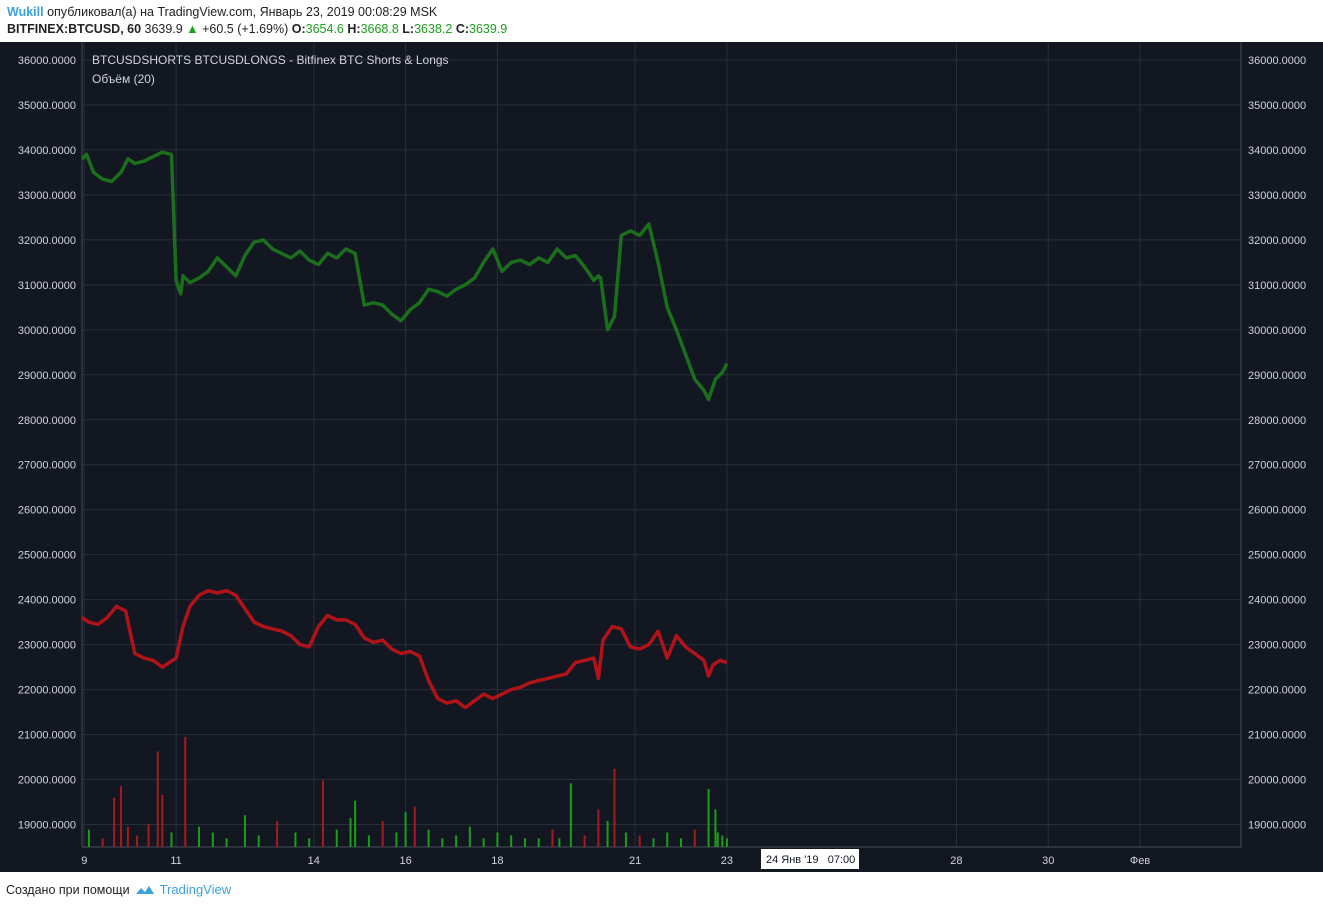  Describe the element at coordinates (1277, 106) in the screenshot. I see `y-tick-label-right: 35000.0000` at that location.